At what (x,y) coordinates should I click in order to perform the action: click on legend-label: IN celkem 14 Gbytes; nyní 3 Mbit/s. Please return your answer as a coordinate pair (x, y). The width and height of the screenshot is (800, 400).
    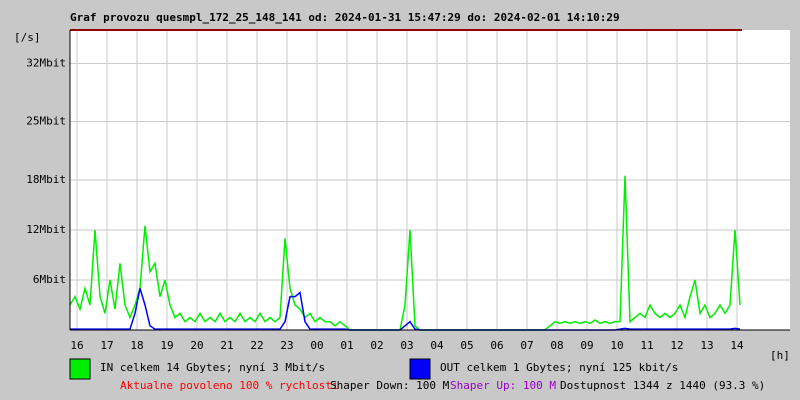
    Looking at the image, I should click on (212, 367).